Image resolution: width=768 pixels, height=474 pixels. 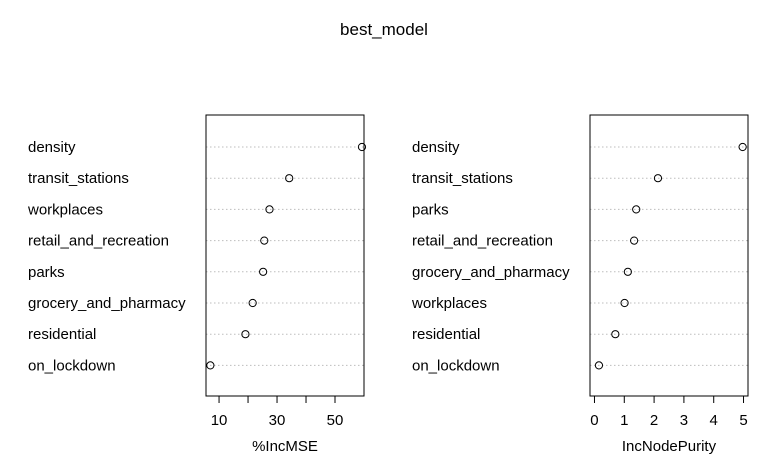 What do you see at coordinates (743, 420) in the screenshot?
I see `x-tick-label: 5` at bounding box center [743, 420].